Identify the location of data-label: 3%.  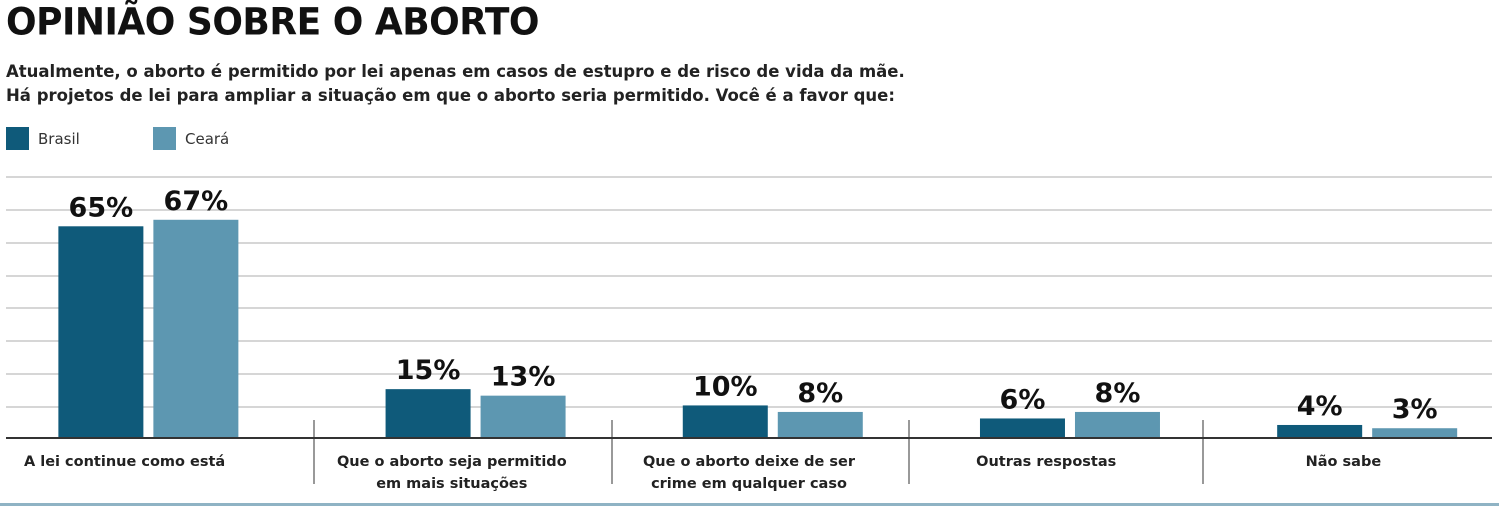
(1415, 409).